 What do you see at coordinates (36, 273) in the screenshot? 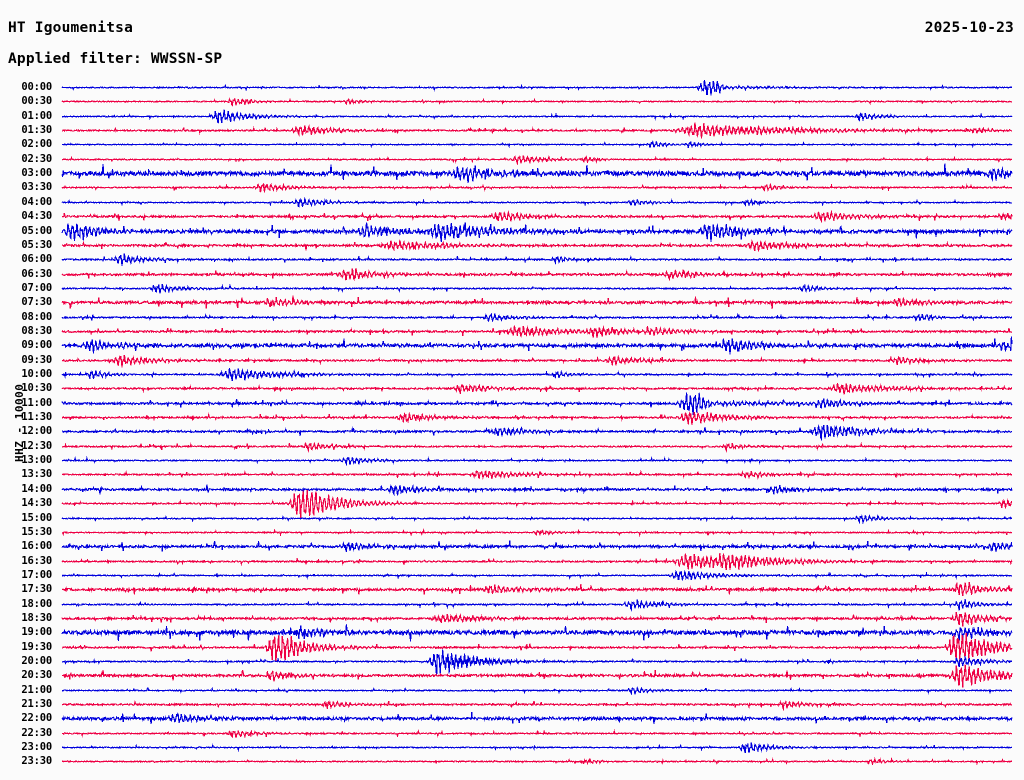
I see `trace-time-label: 06:30` at bounding box center [36, 273].